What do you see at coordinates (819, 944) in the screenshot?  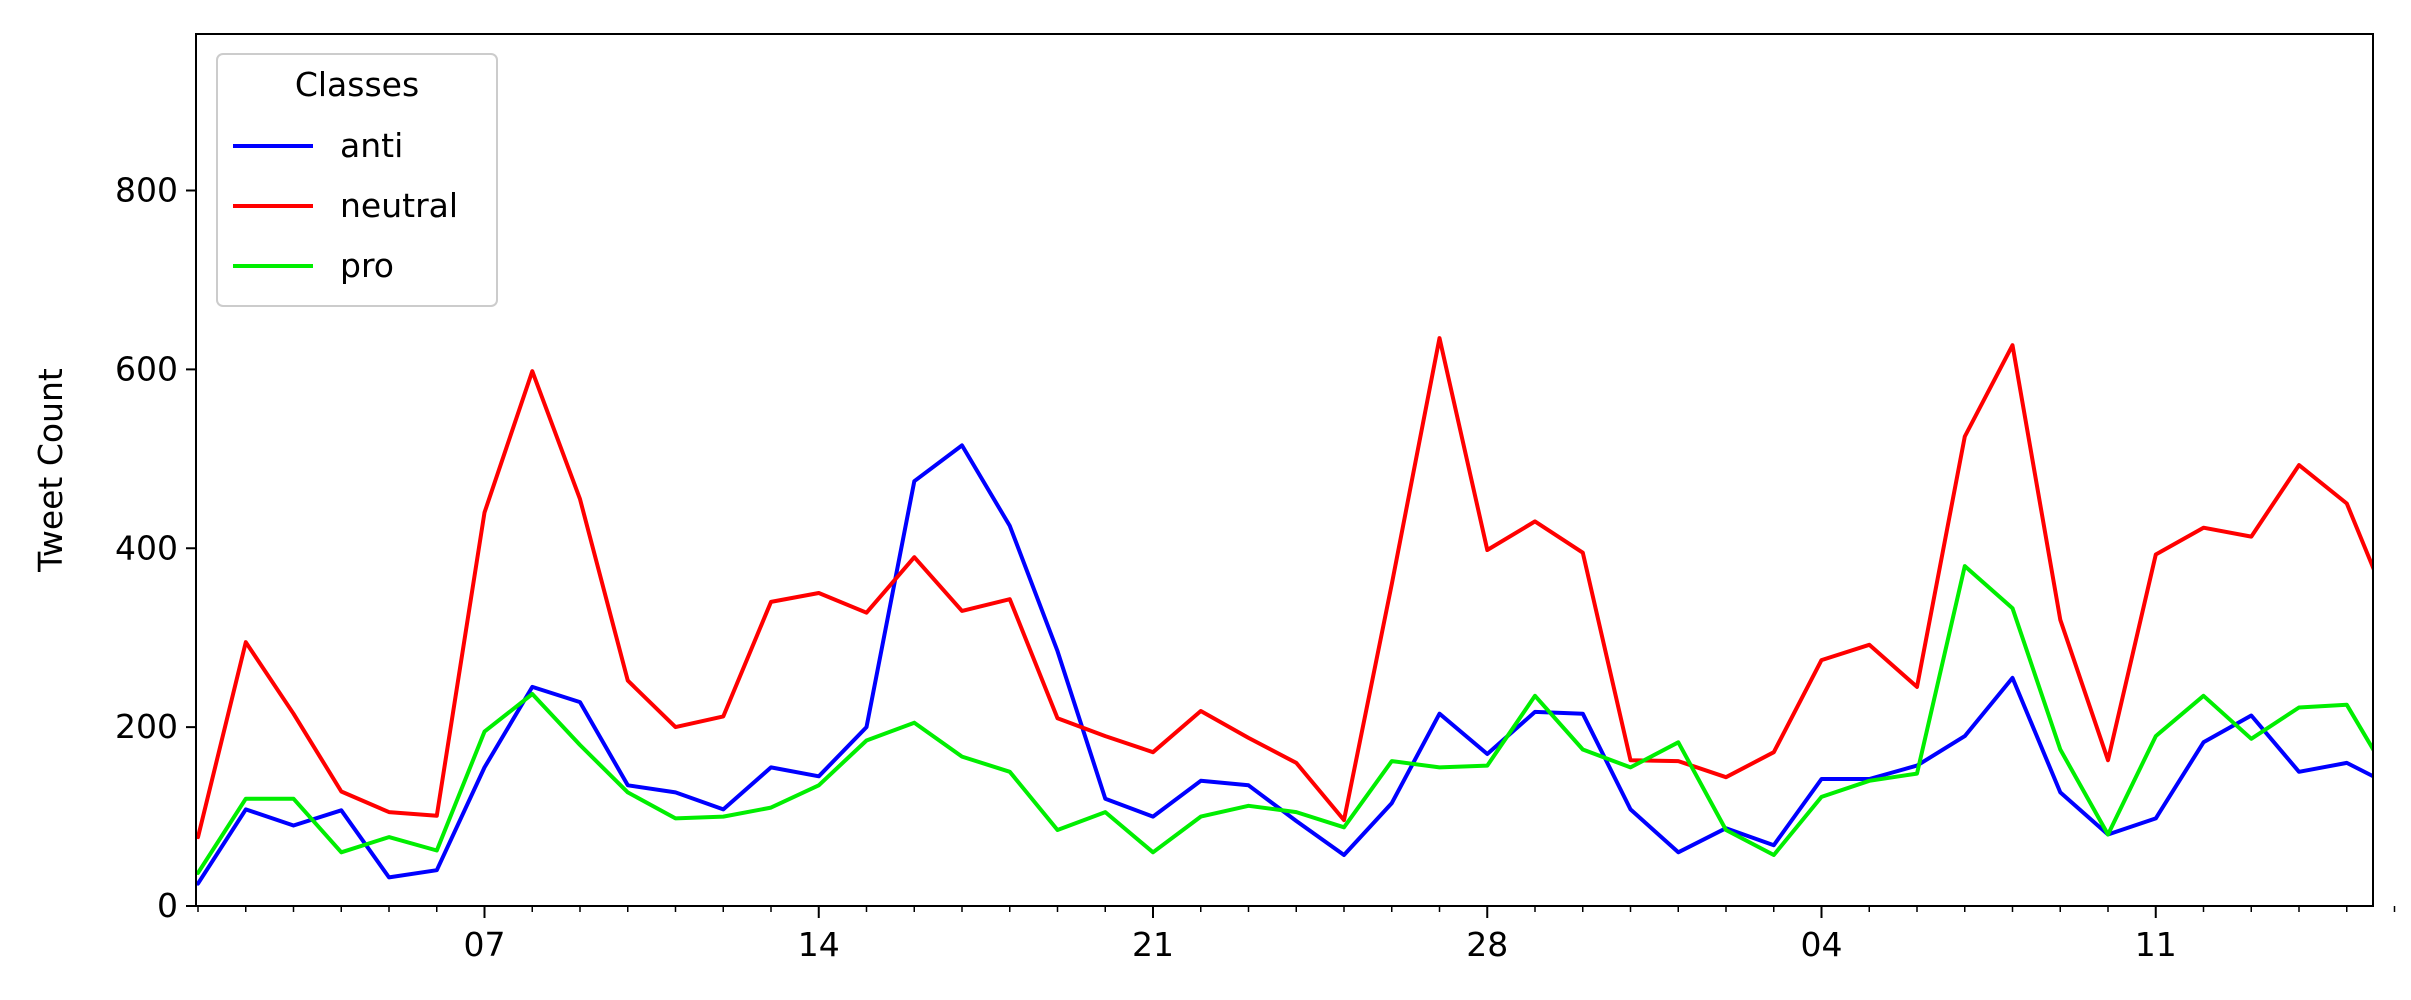 I see `x-tick-label: 14` at bounding box center [819, 944].